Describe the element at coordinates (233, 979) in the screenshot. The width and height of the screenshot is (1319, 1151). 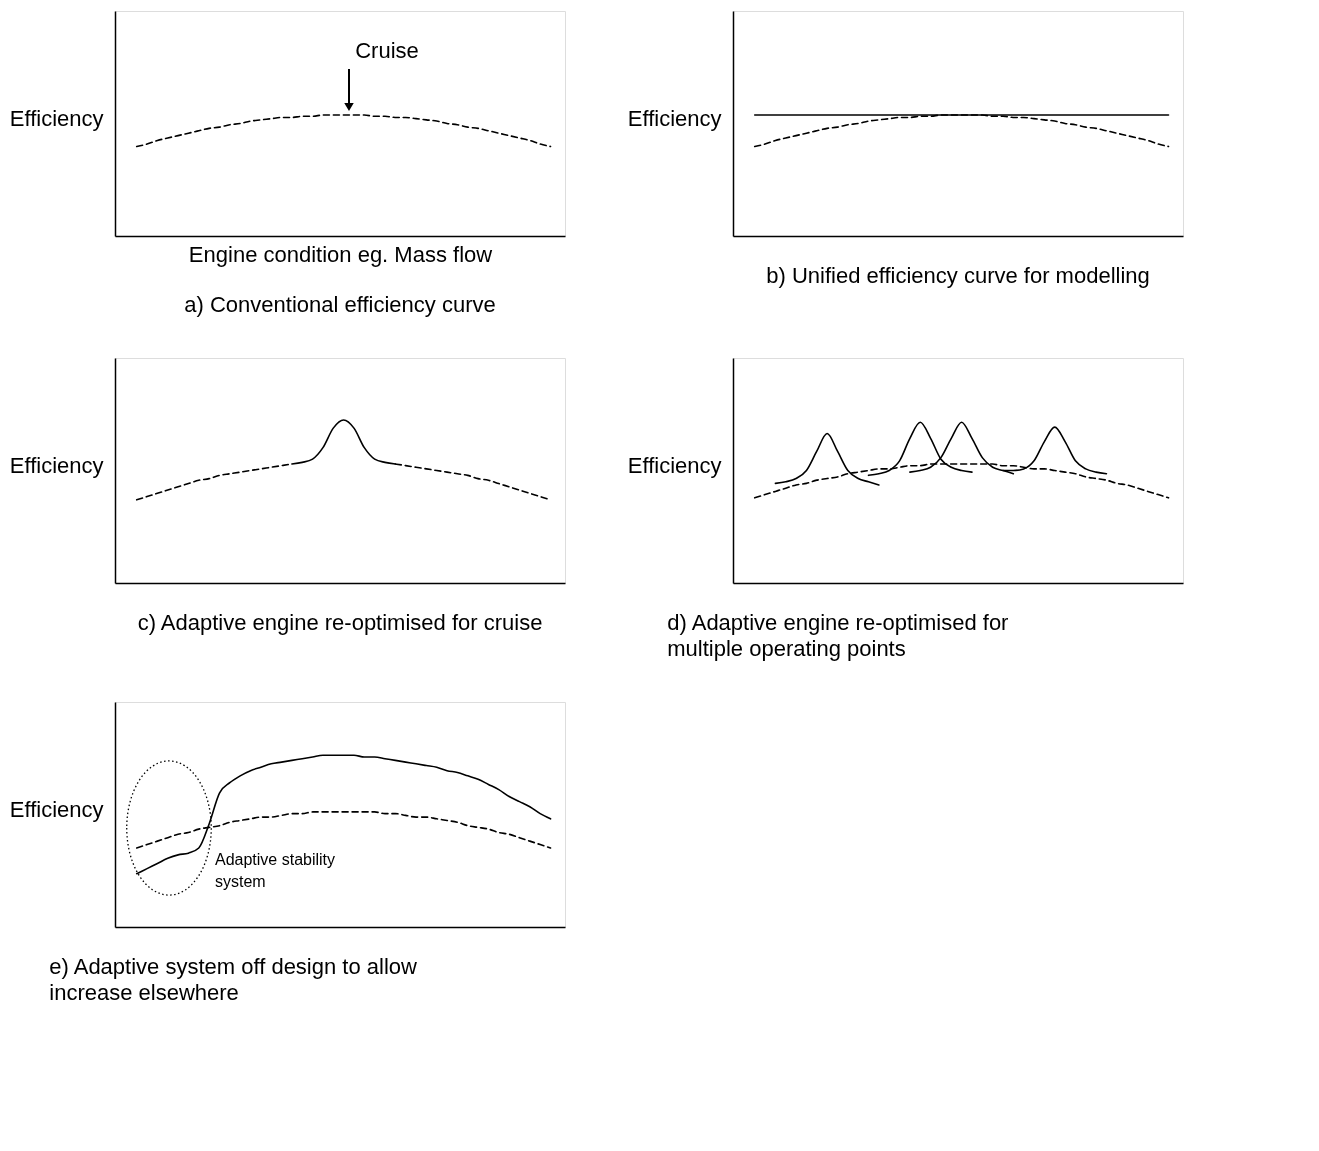
I see `text: e) Adaptive system off design to allow increase elsewhere` at that location.